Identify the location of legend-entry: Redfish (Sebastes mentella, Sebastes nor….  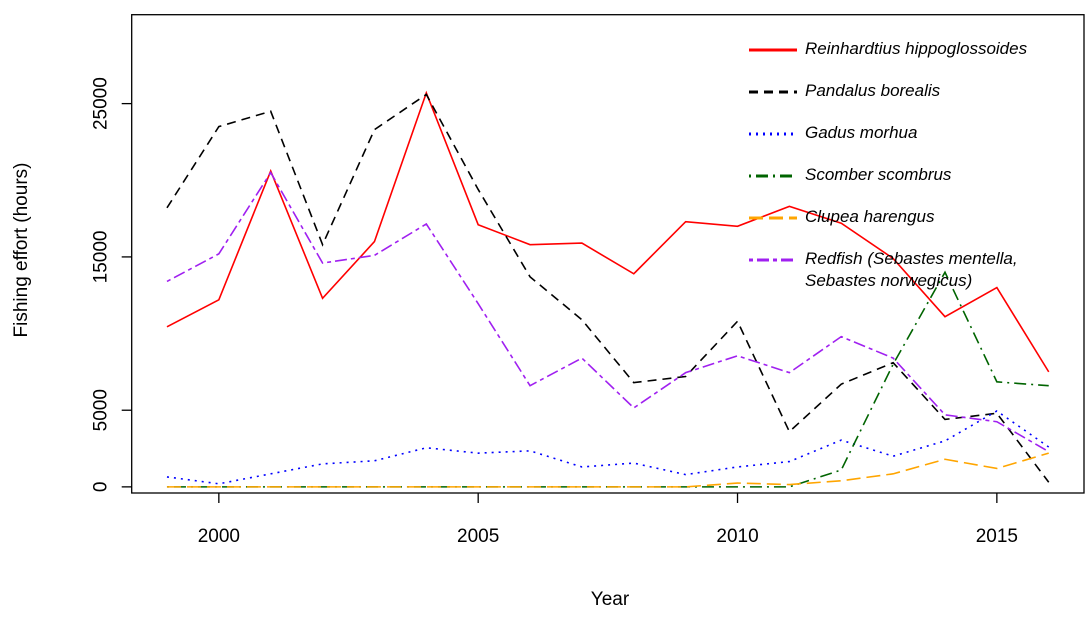
(915, 270).